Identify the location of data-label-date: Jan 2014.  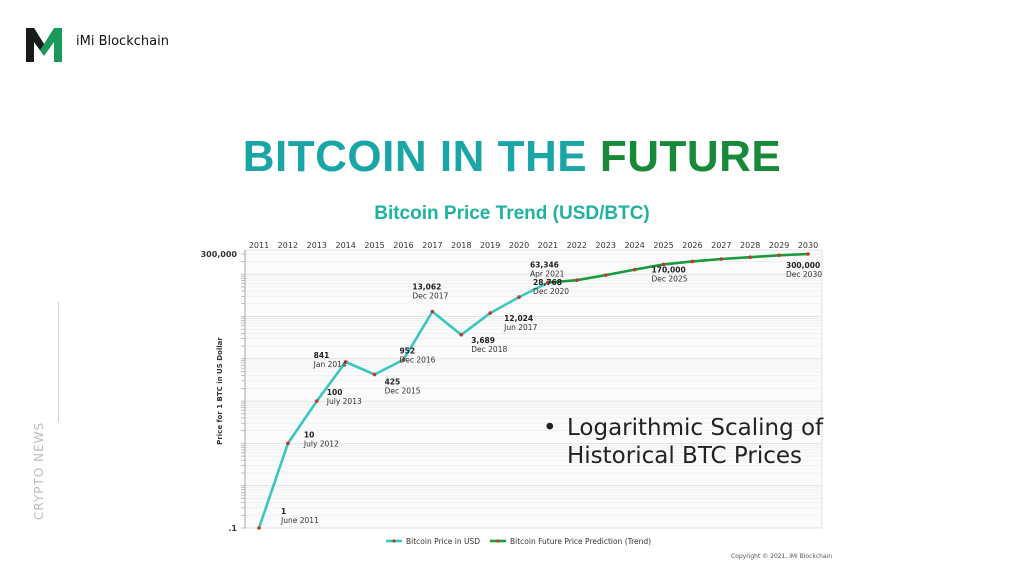
(330, 364).